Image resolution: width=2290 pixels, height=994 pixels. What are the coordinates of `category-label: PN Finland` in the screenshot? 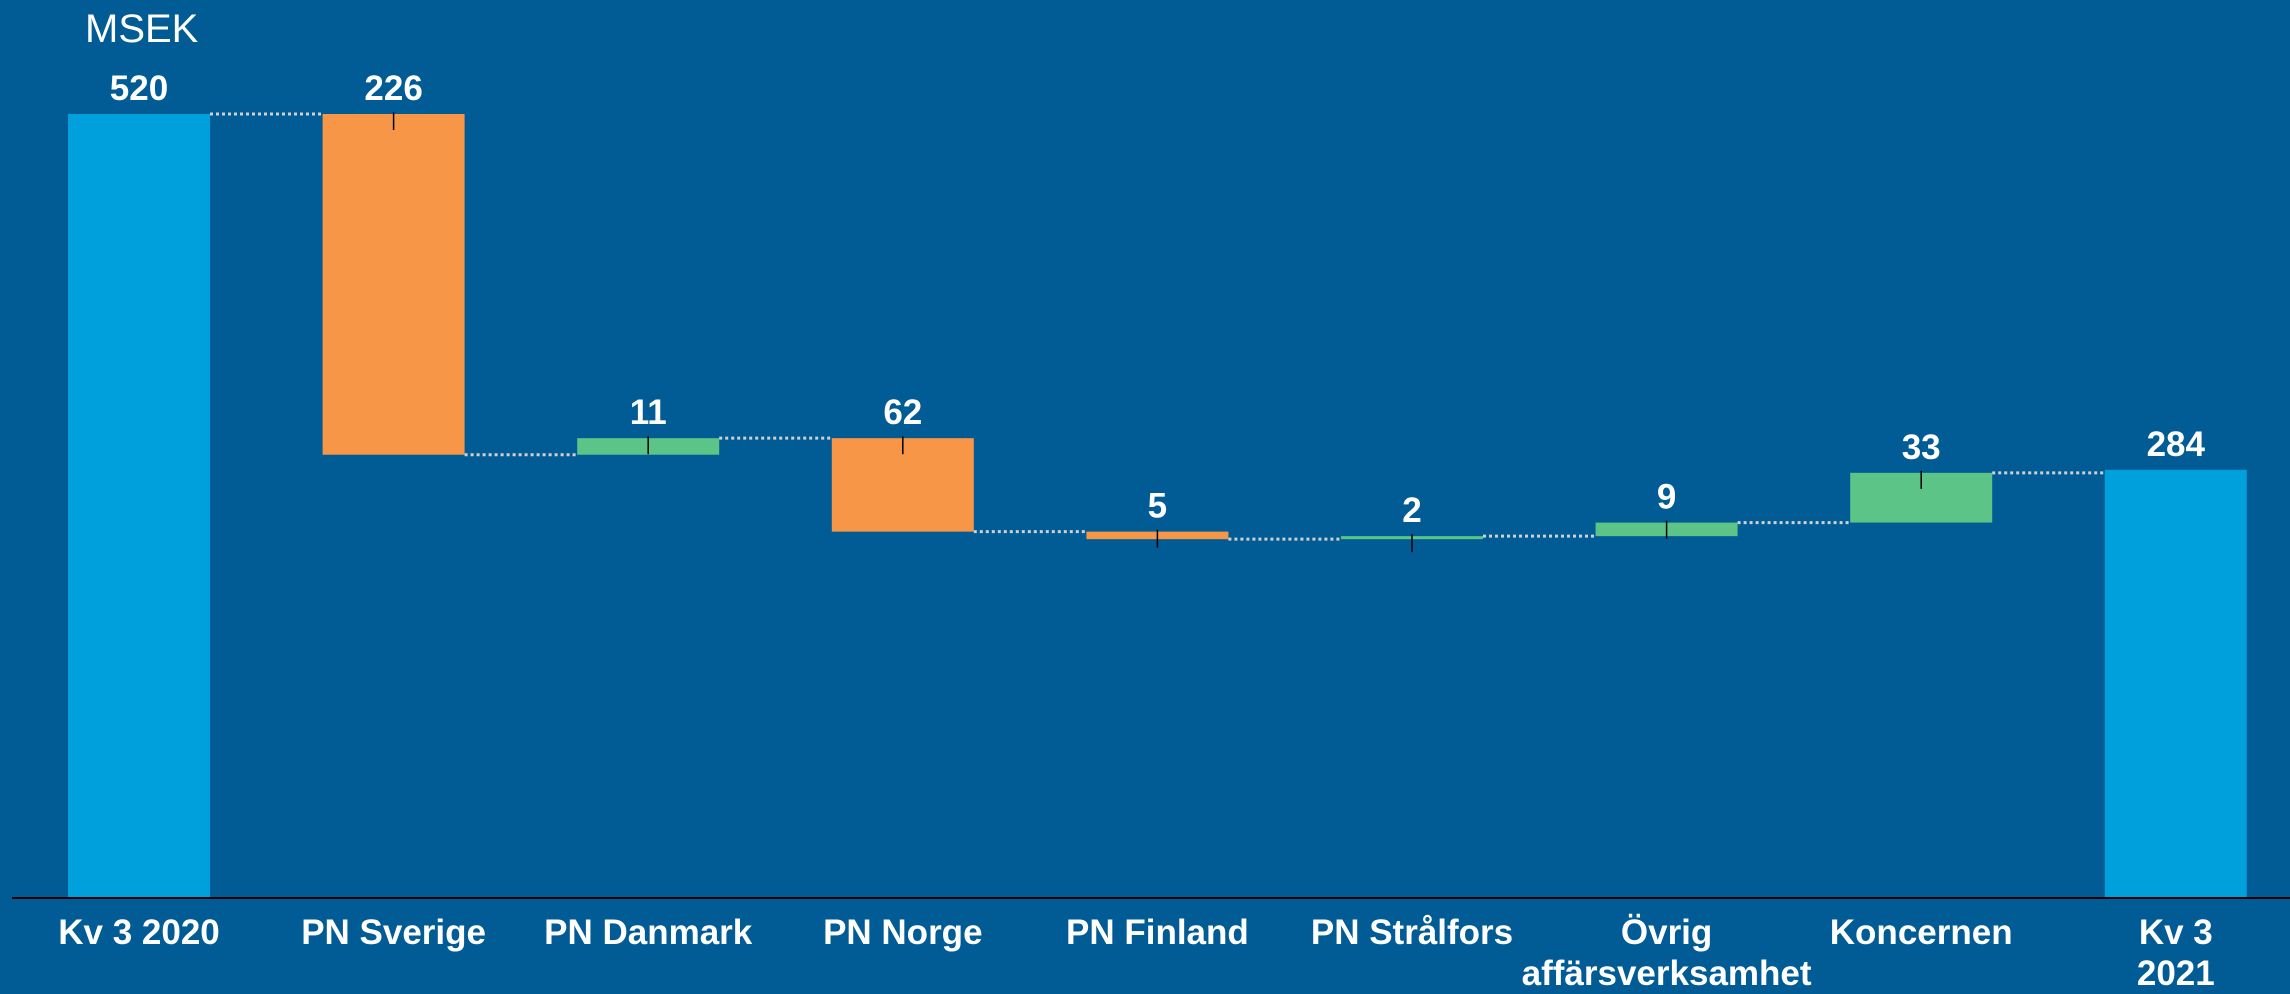 It's located at (1157, 932).